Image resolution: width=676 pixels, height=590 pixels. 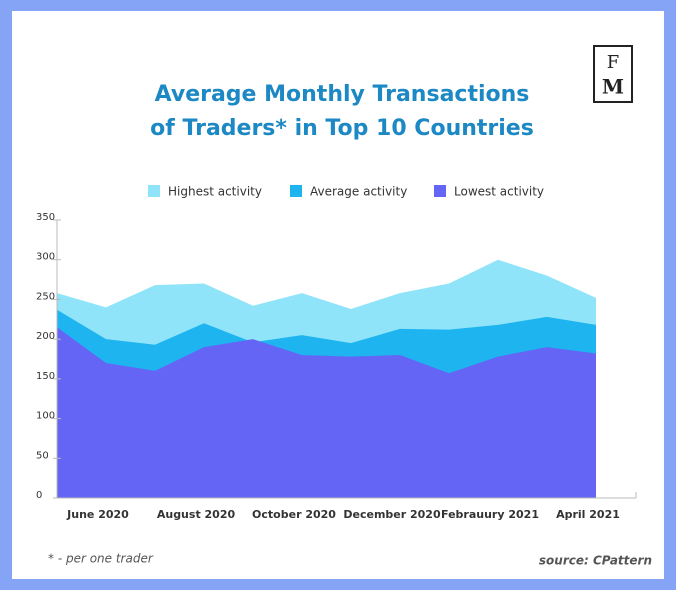 I want to click on legend-label: Highest activity, so click(x=215, y=192).